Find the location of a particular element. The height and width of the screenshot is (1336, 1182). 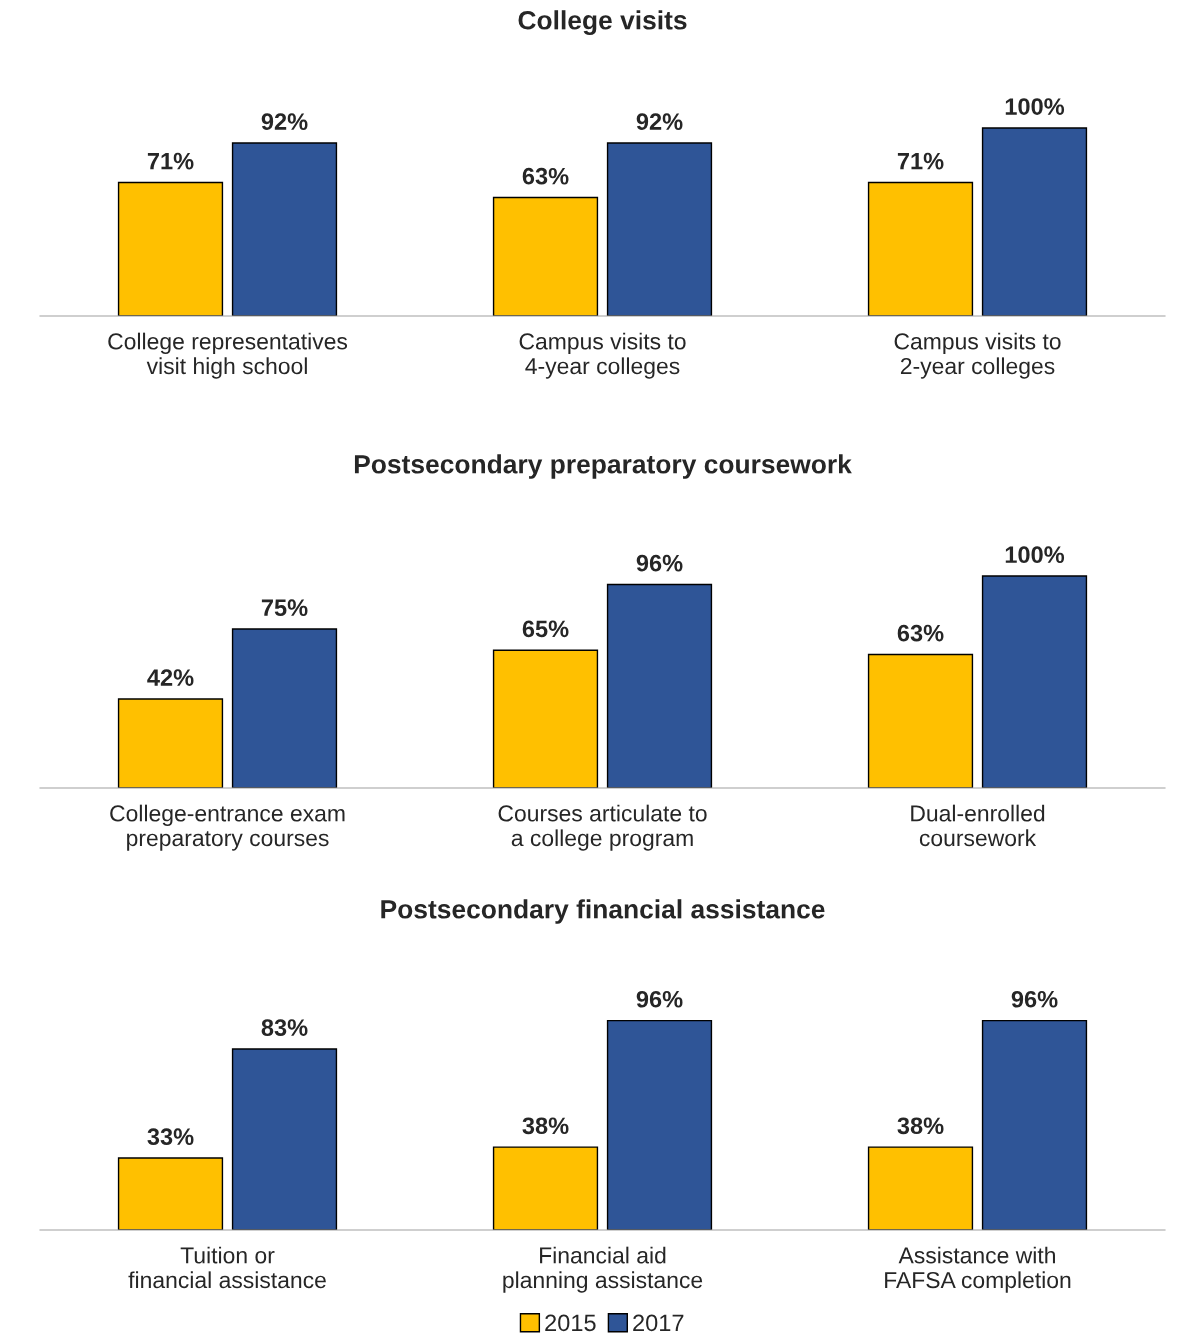

data-label: 83% is located at coordinates (284, 1027).